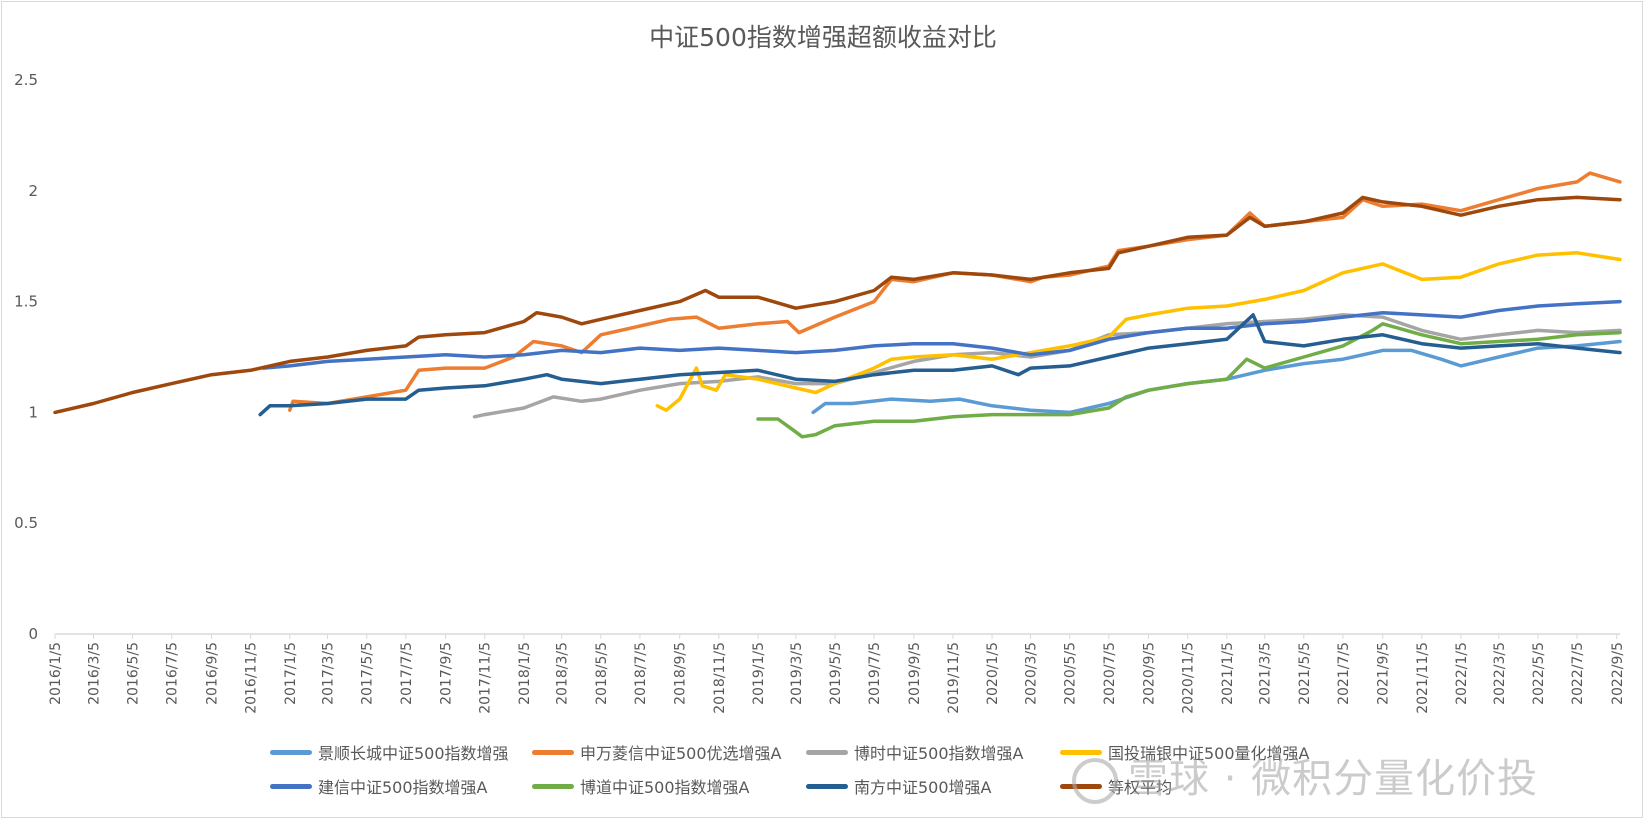 This screenshot has width=1646, height=821. Describe the element at coordinates (94, 673) in the screenshot. I see `x-tick-label: 2016/3/5` at that location.